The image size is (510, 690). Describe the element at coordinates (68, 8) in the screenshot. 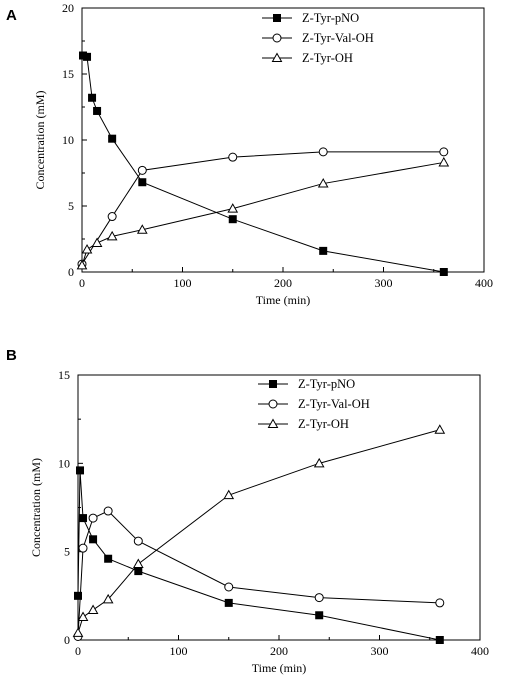

I see `y-tick-label: 20` at that location.